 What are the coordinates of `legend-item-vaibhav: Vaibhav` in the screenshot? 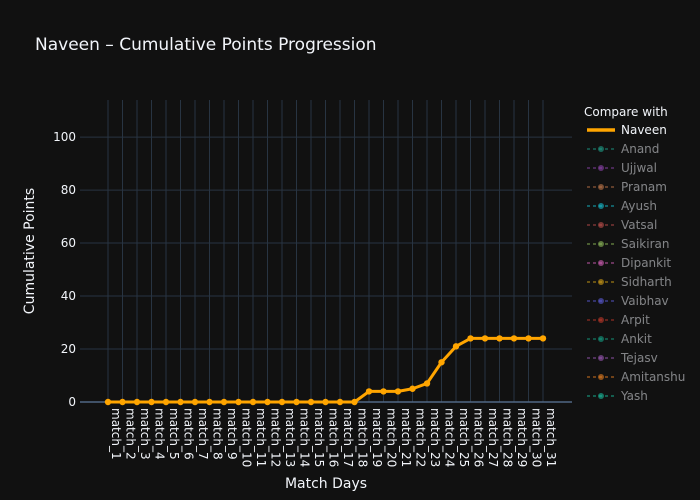 It's located at (628, 301).